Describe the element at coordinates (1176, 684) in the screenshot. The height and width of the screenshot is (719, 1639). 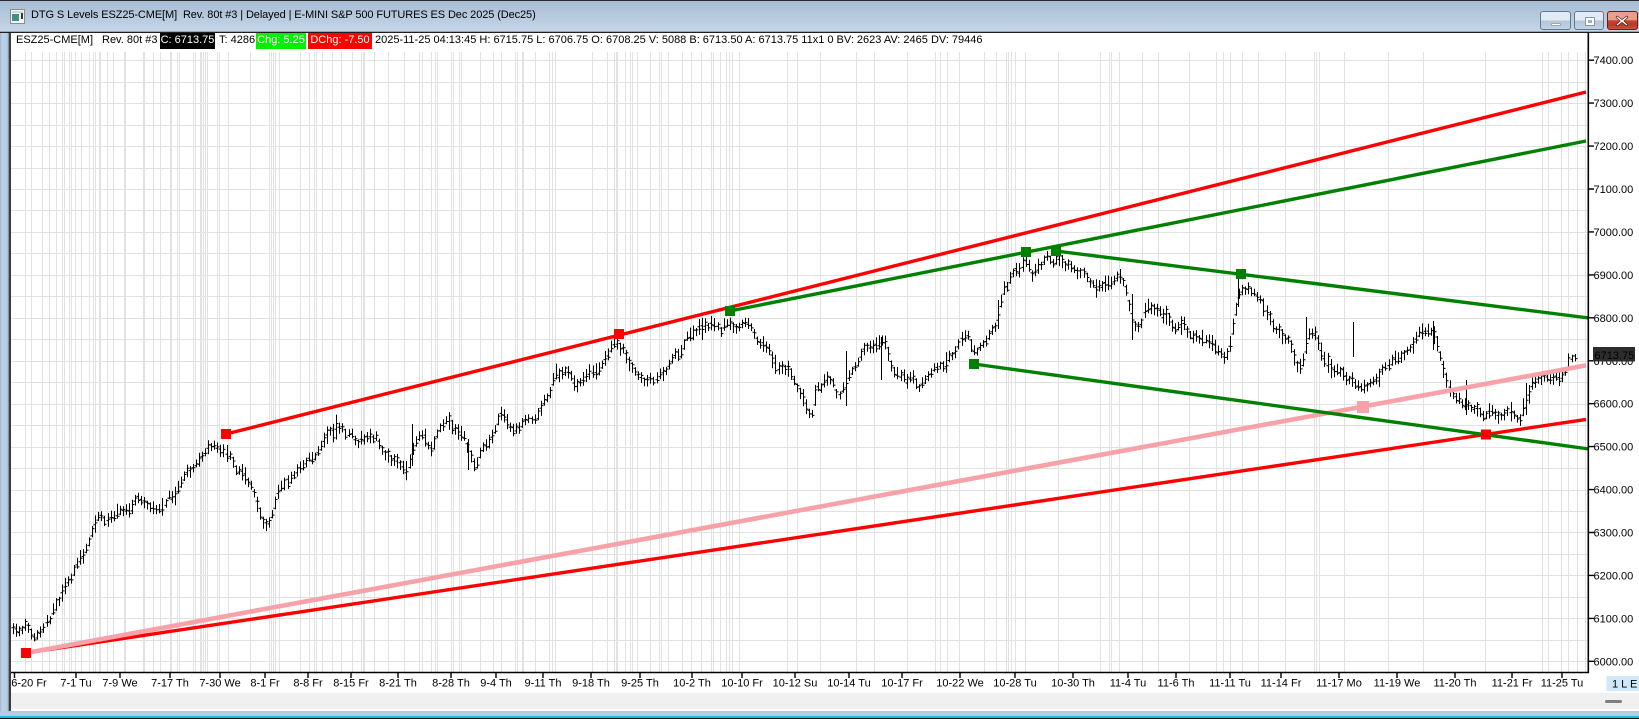
I see `svg-text: 11-6 Th` at that location.